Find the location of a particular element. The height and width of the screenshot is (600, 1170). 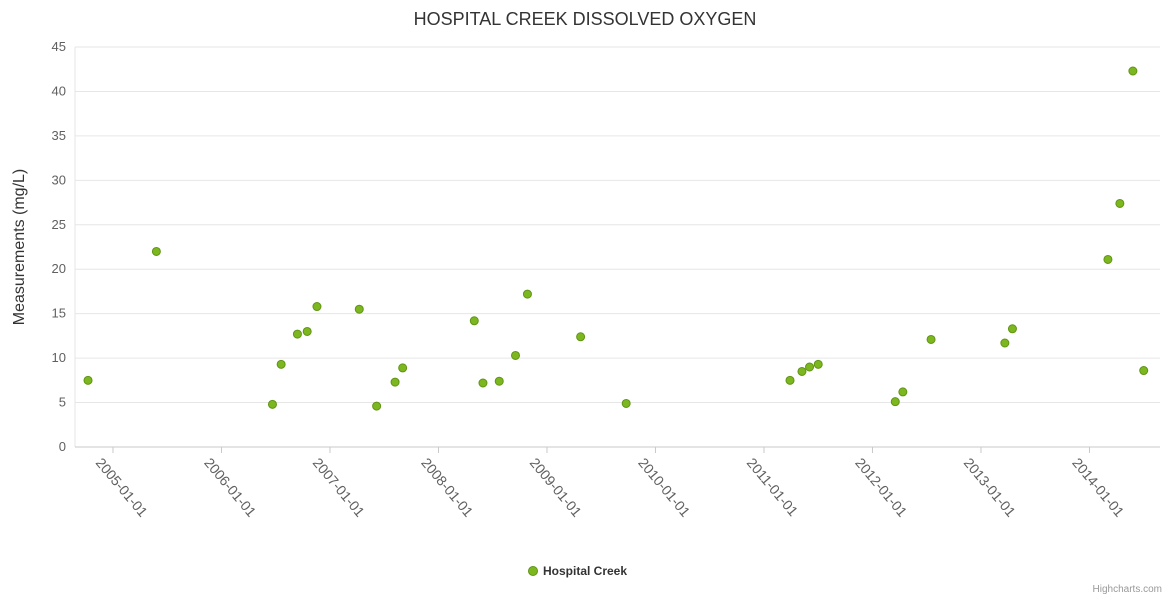

y-axis-tick-label: 15 is located at coordinates (59, 313).